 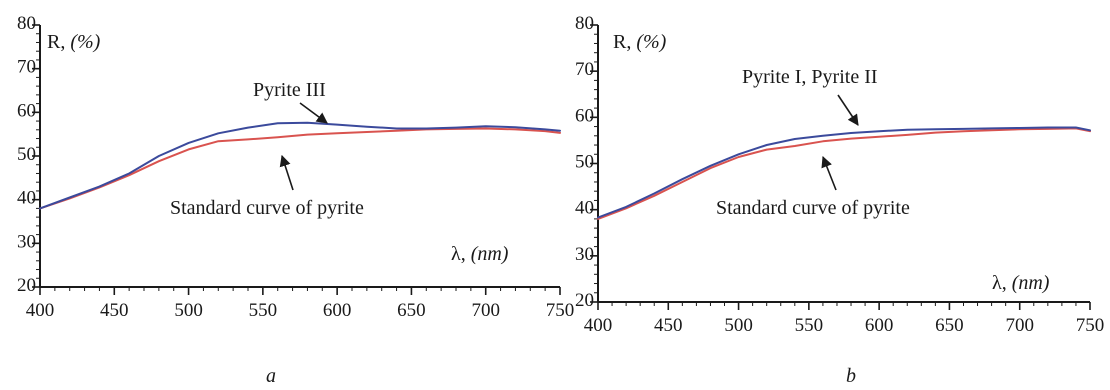 I want to click on x-tick-label-b: 550, so click(x=809, y=325).